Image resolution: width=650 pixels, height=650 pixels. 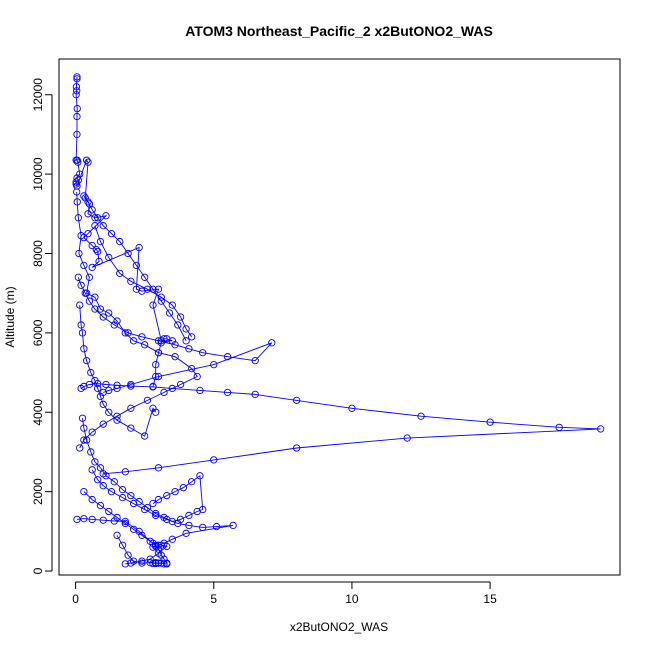 I want to click on y-tick-label: 12000, so click(x=38, y=95).